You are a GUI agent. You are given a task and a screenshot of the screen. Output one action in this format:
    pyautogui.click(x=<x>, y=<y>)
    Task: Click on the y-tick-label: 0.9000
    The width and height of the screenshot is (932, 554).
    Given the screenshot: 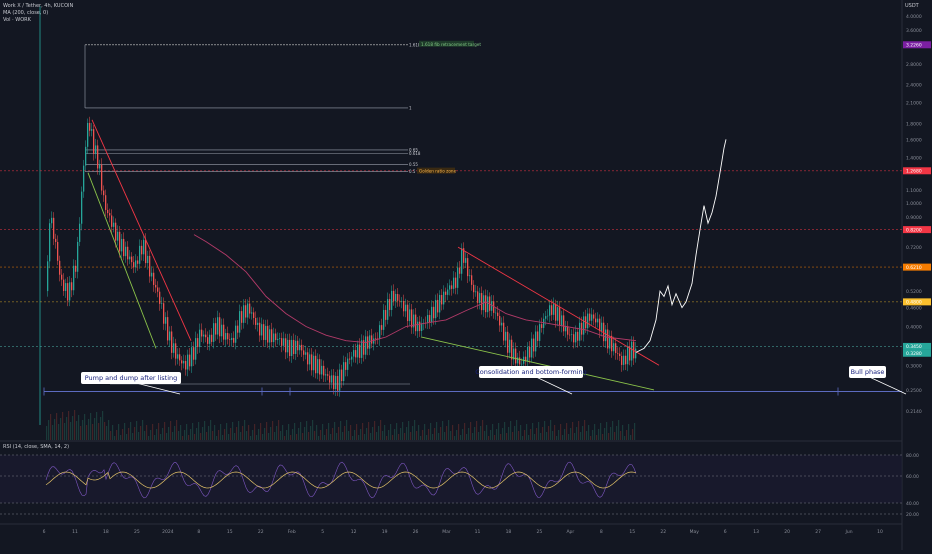 What is the action you would take?
    pyautogui.click(x=914, y=218)
    